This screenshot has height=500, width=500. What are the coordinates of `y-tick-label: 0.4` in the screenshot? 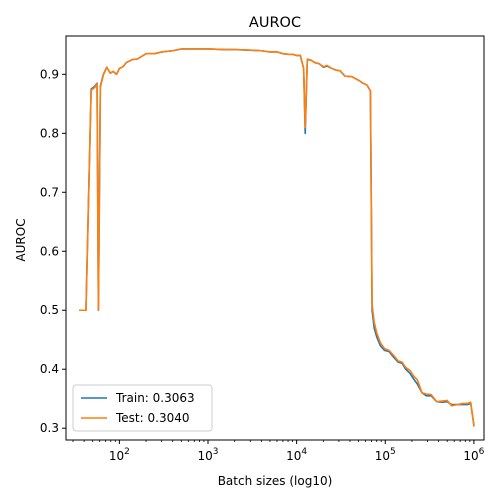 It's located at (49, 369).